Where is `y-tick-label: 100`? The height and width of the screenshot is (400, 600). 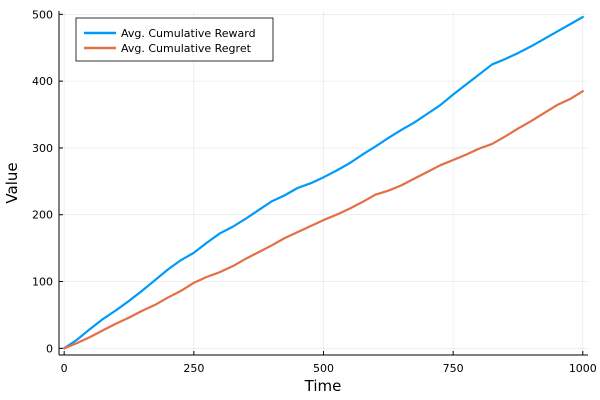 y-tick-label: 100 is located at coordinates (42, 282).